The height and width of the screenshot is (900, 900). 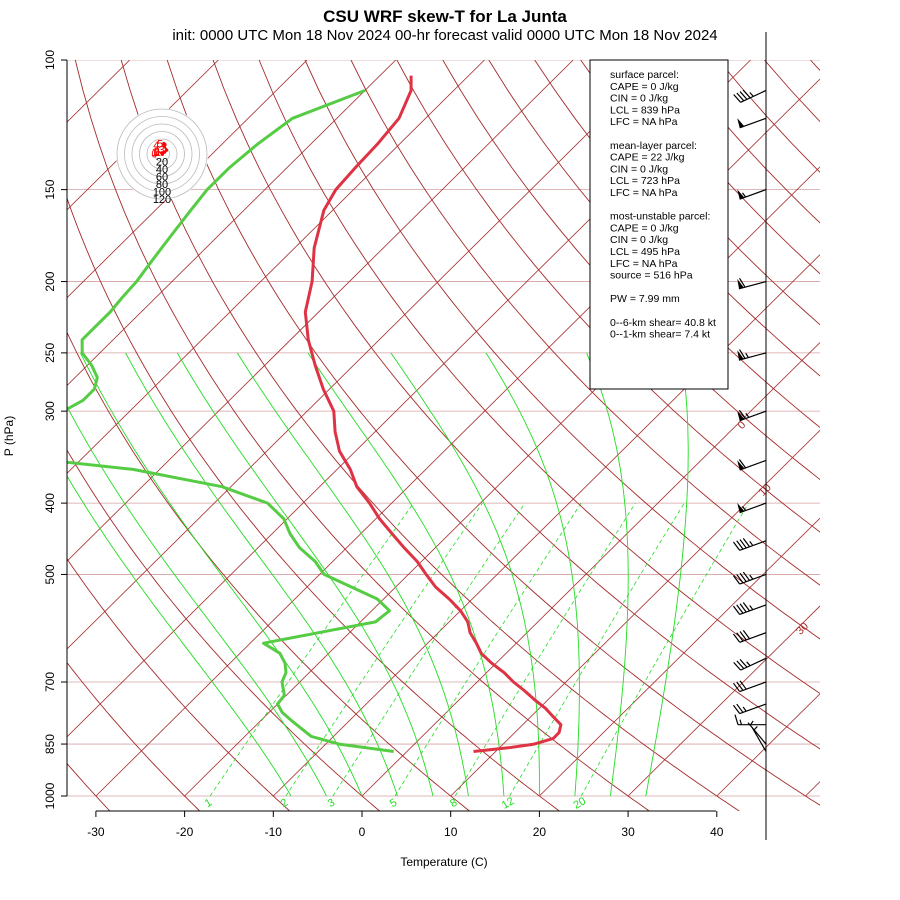 I want to click on wind-barbs, so click(x=749, y=420).